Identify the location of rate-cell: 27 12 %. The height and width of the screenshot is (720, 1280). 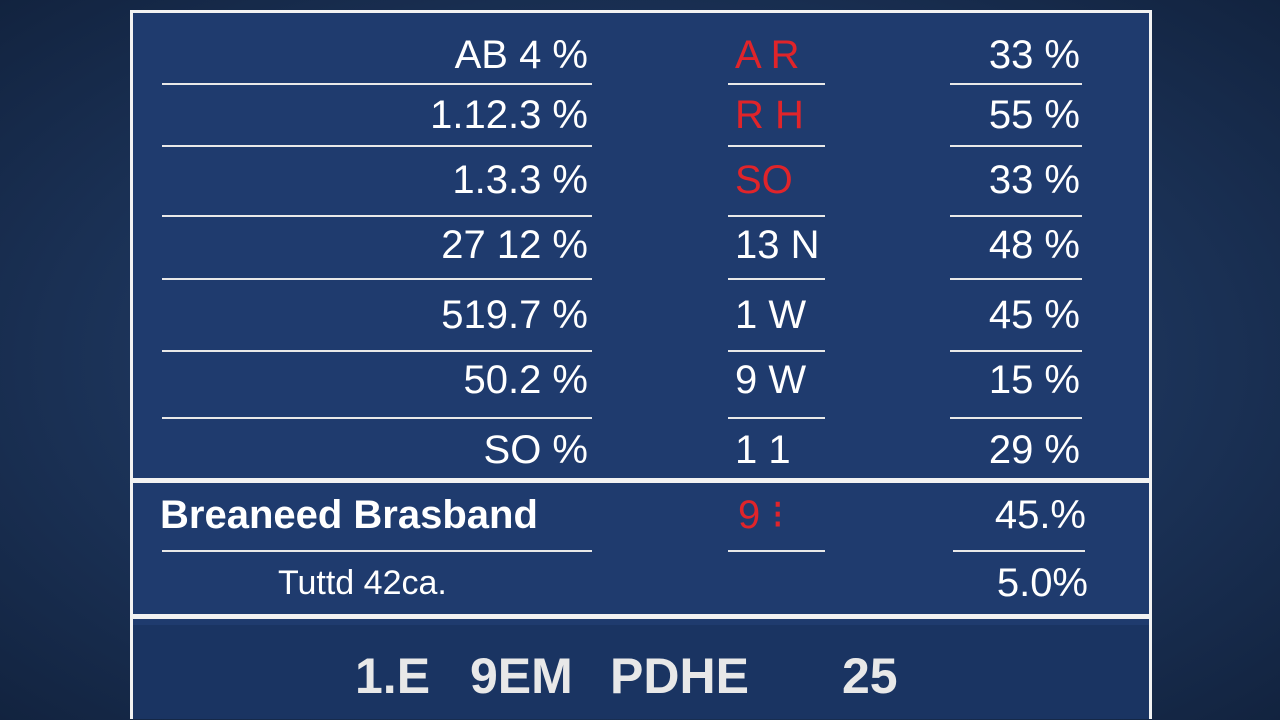
(514, 245).